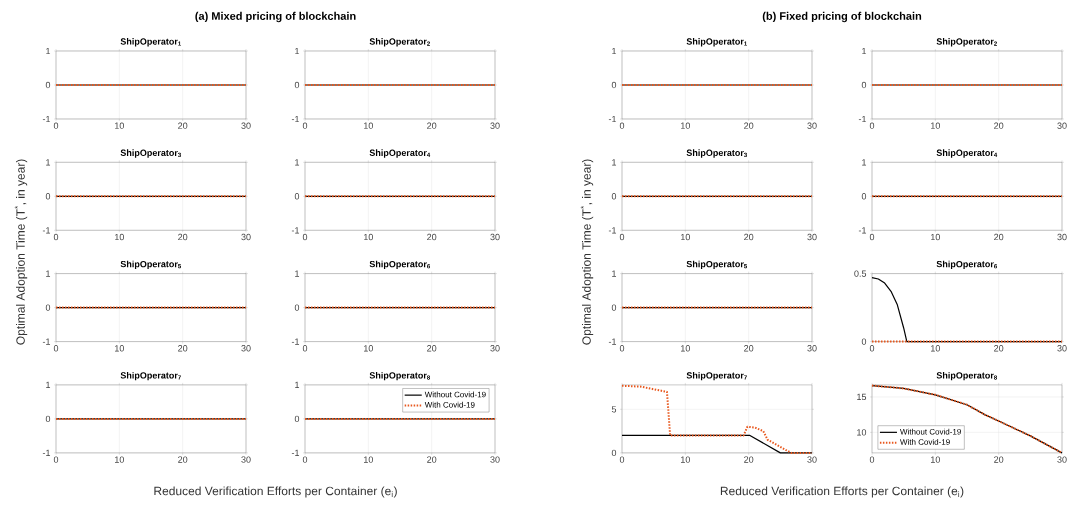 The height and width of the screenshot is (510, 1072). I want to click on chart-title: ShipOperator$_{6}$, so click(966, 265).